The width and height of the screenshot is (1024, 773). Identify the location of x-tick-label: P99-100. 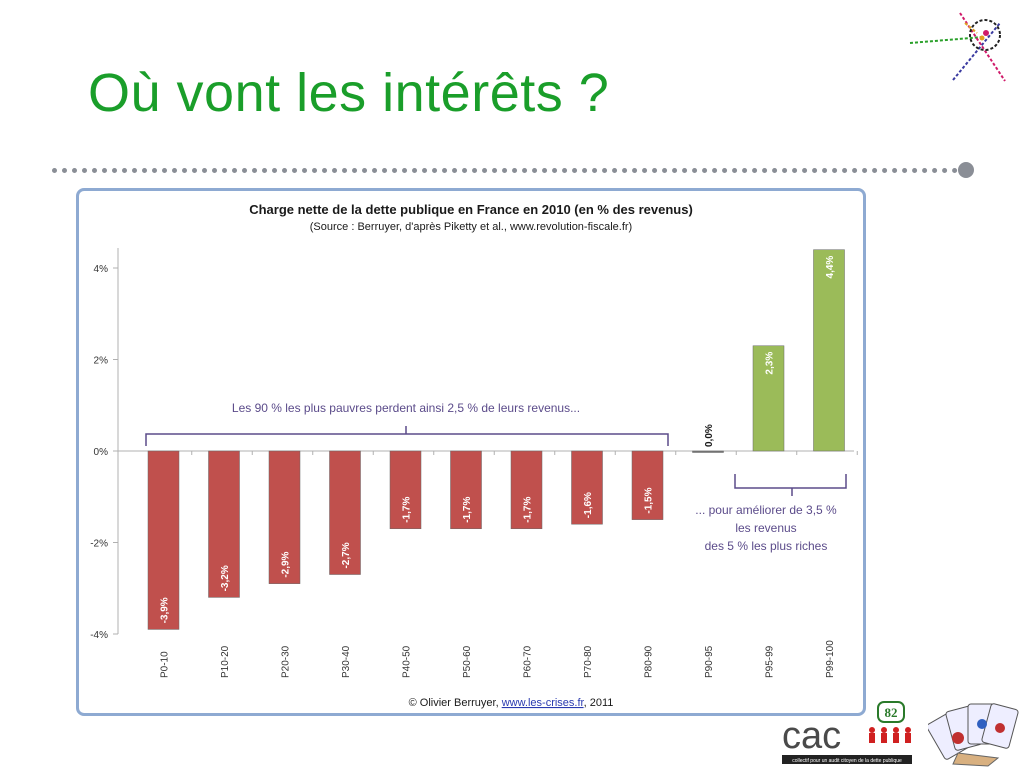
(830, 659).